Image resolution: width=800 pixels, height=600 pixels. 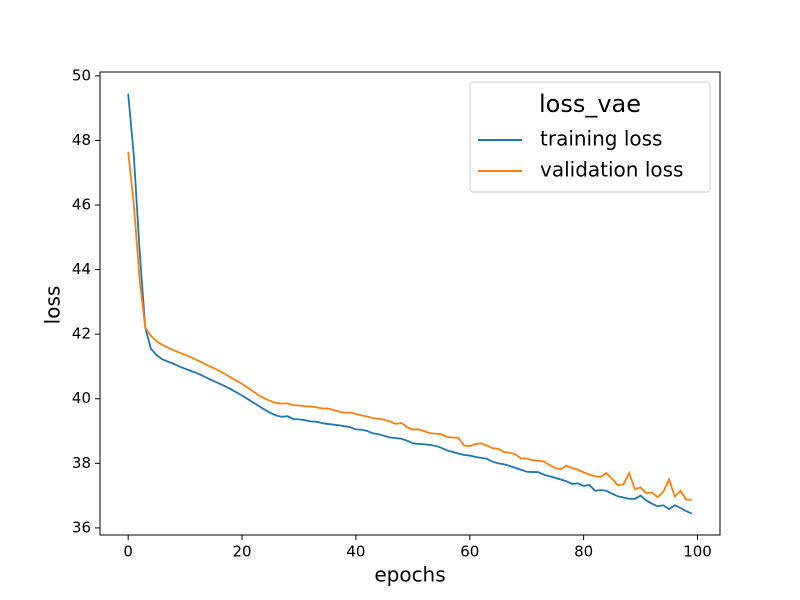 What do you see at coordinates (81, 269) in the screenshot?
I see `y-tick-label: 44` at bounding box center [81, 269].